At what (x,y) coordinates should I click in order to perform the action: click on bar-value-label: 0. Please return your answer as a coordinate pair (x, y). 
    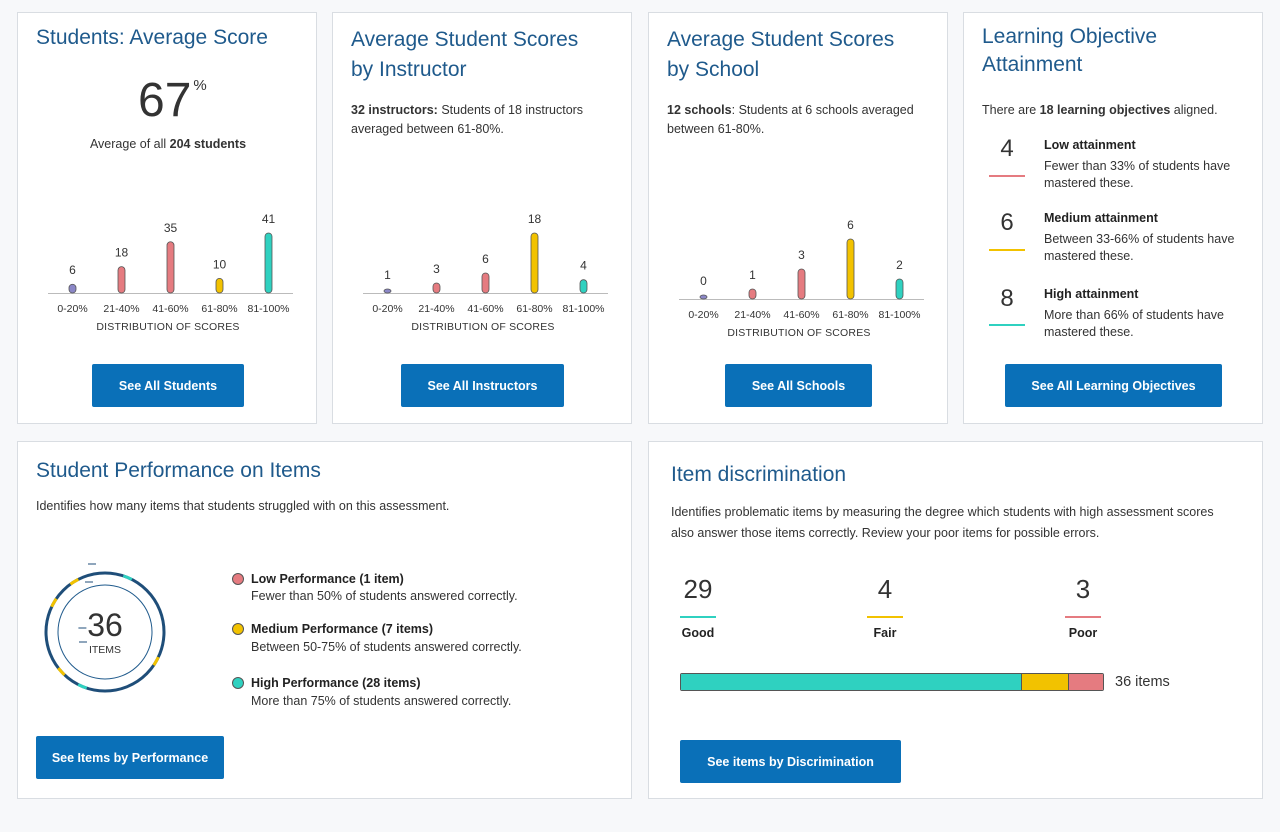
    Looking at the image, I should click on (703, 281).